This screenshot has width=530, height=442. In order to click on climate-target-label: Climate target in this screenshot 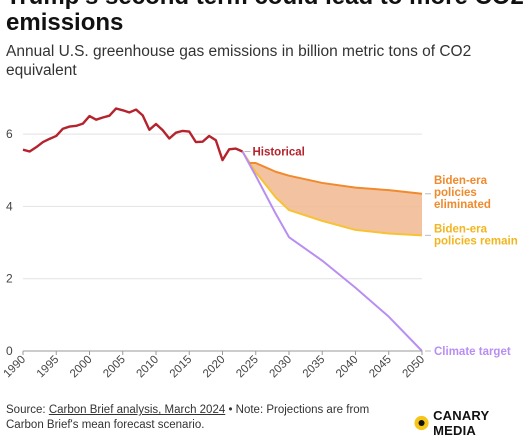, I will do `click(472, 352)`.